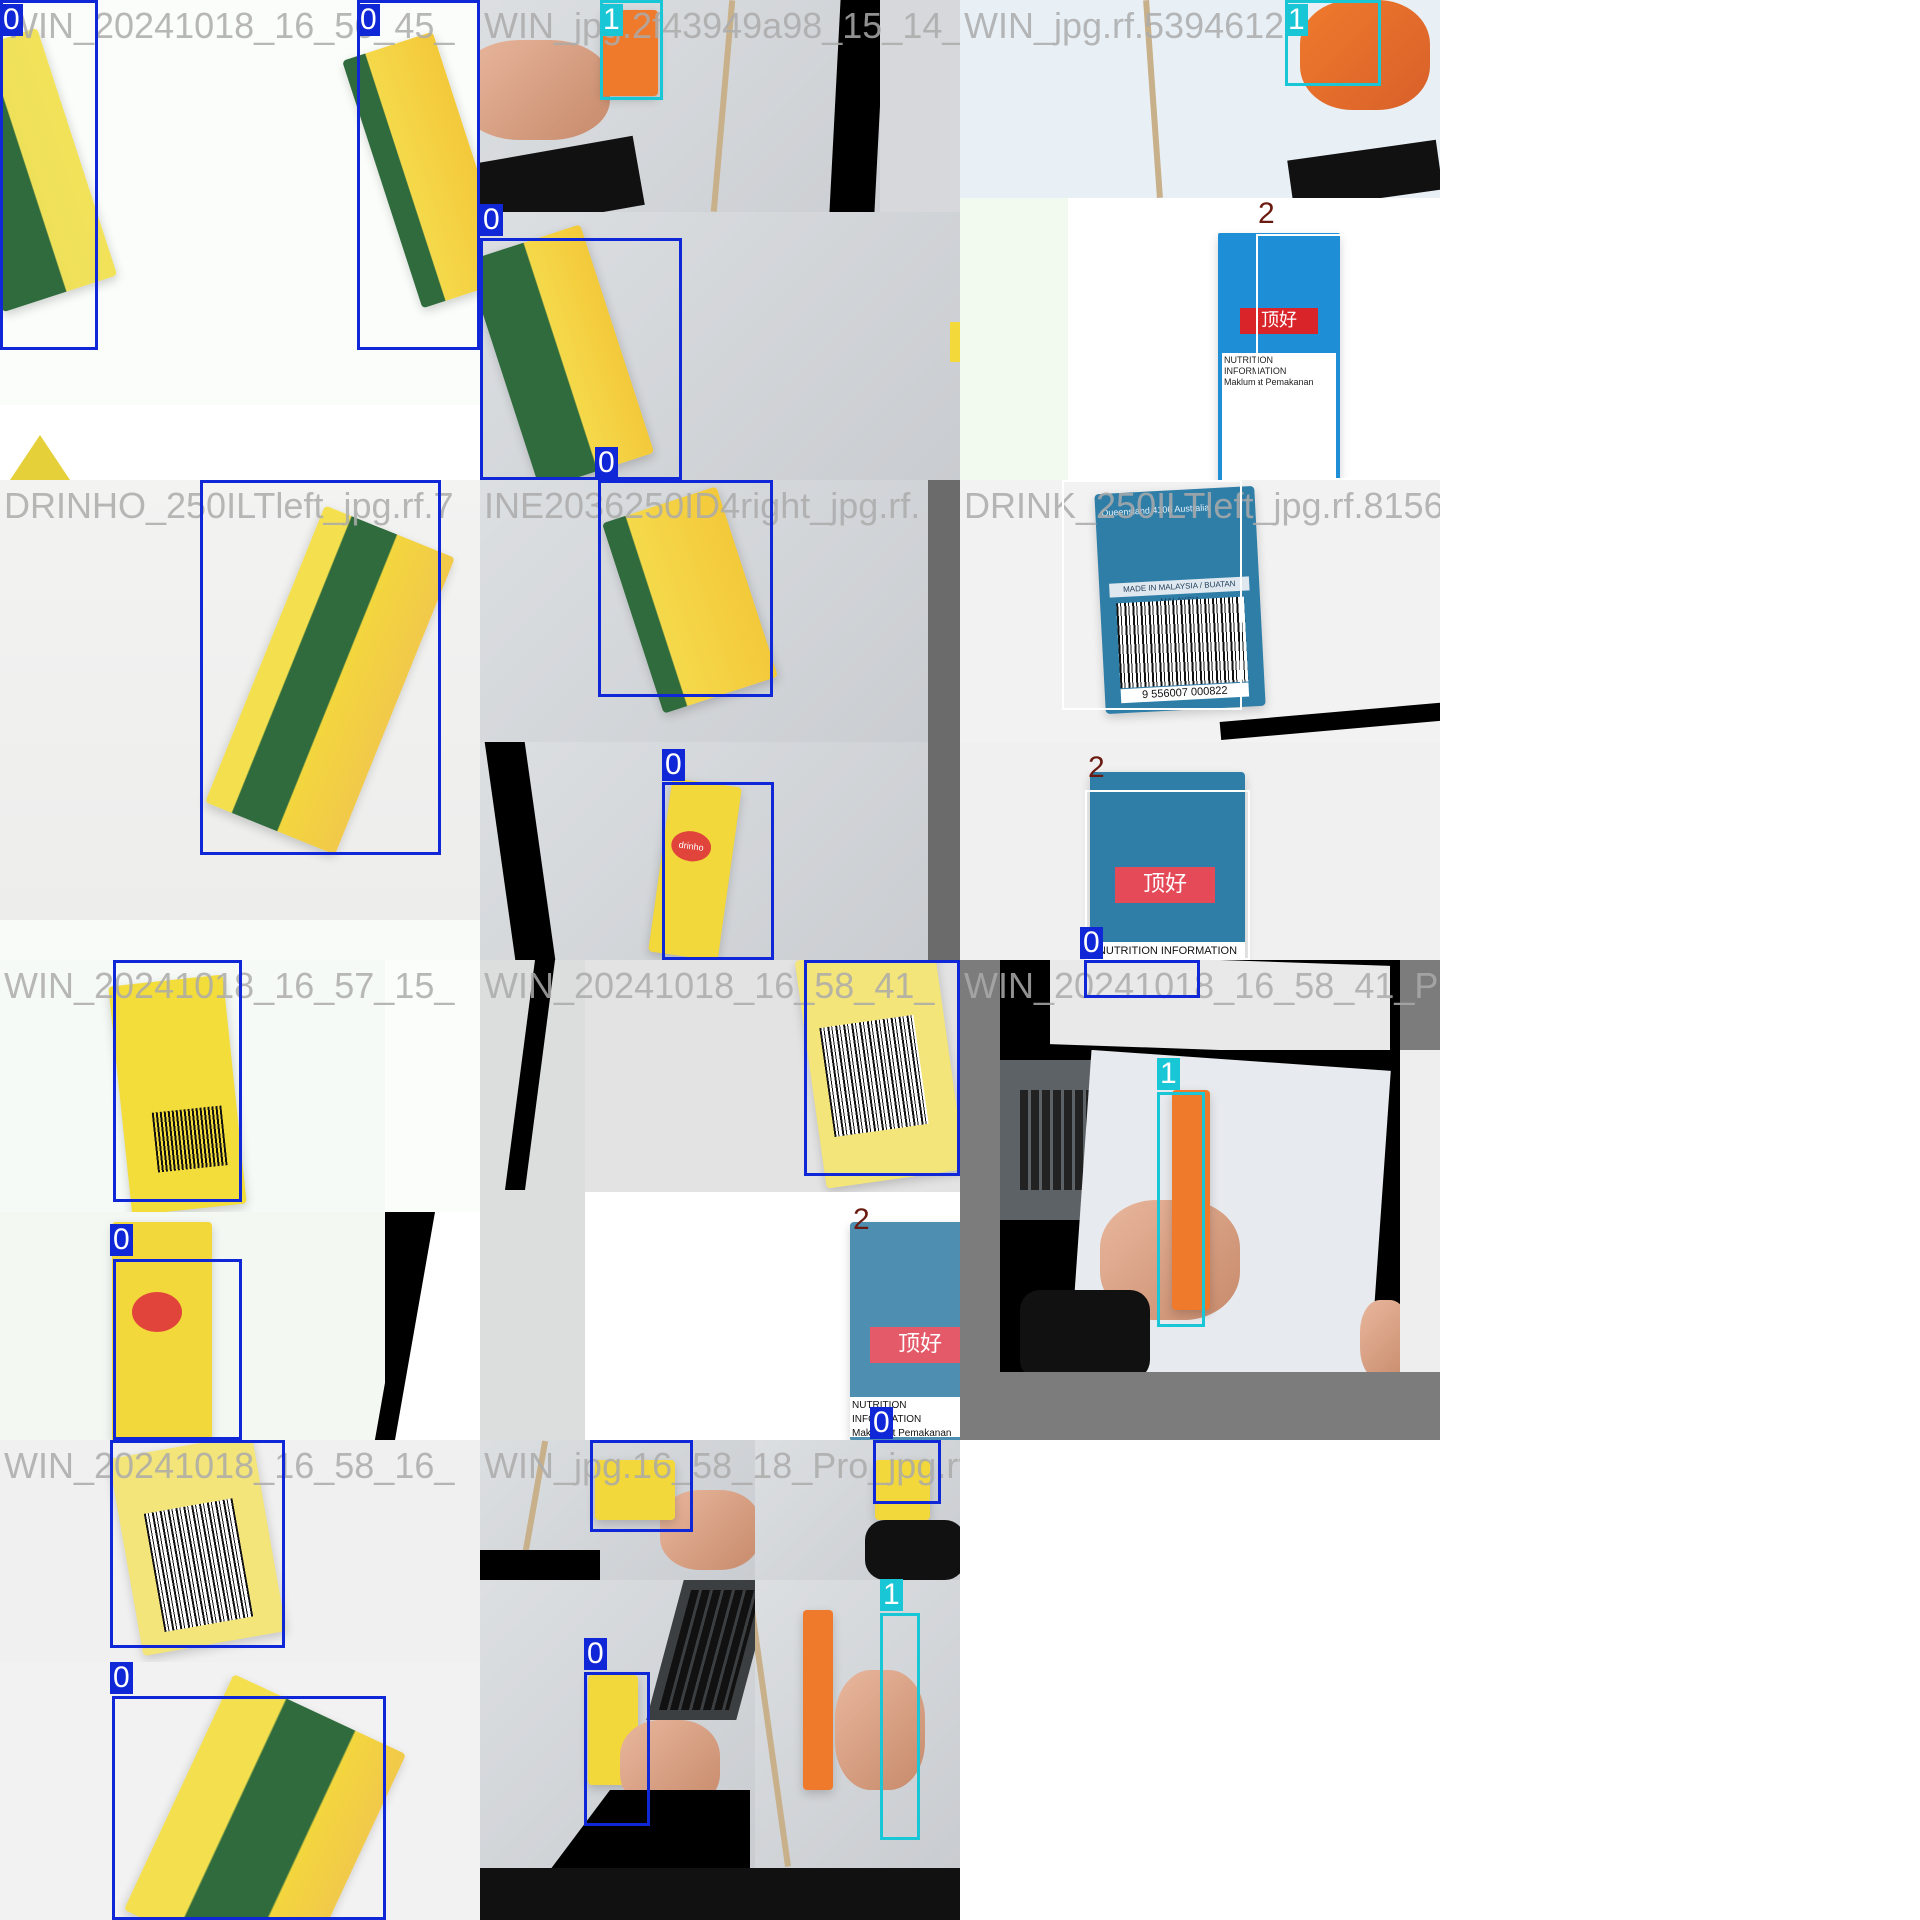 Image resolution: width=1920 pixels, height=1920 pixels. I want to click on laptop, so click(700, 1650).